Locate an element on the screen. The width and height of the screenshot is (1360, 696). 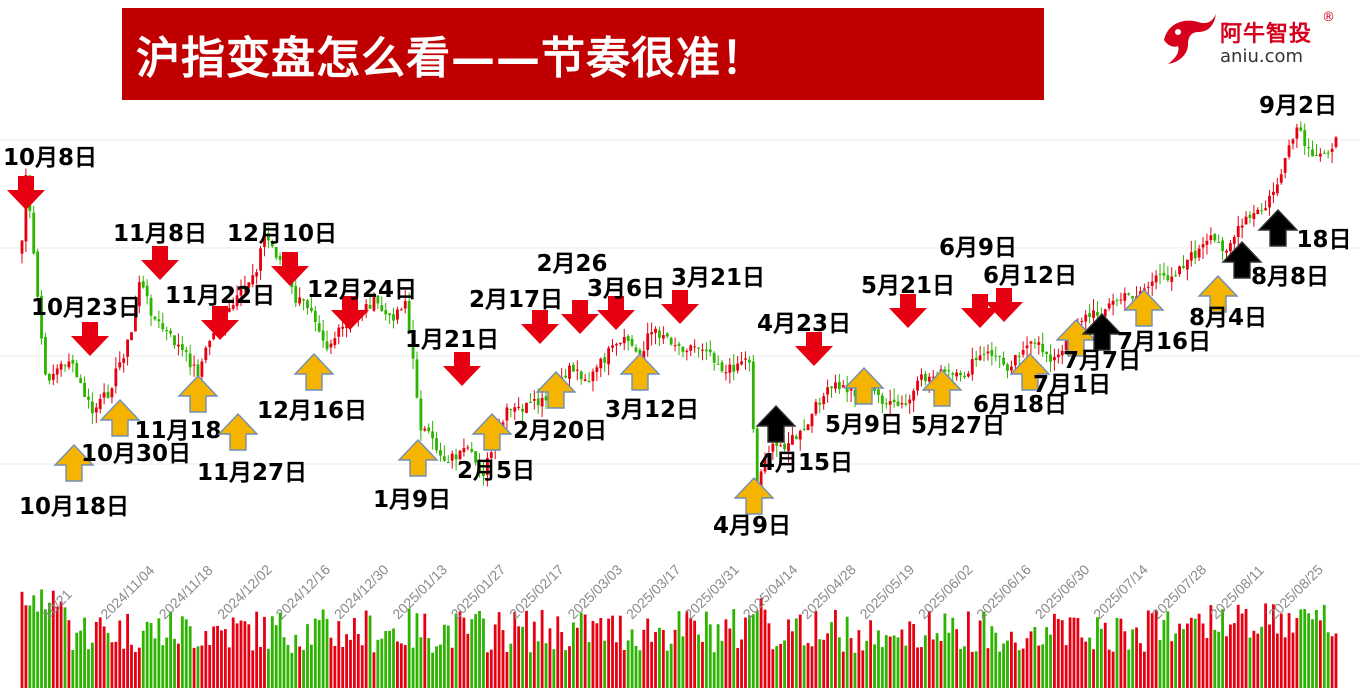
annotation-label: 3月21日 is located at coordinates (718, 278).